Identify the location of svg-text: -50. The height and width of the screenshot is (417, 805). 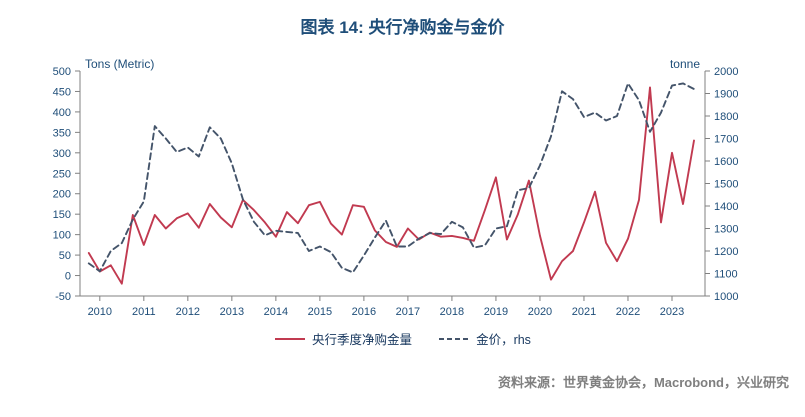
(63, 297).